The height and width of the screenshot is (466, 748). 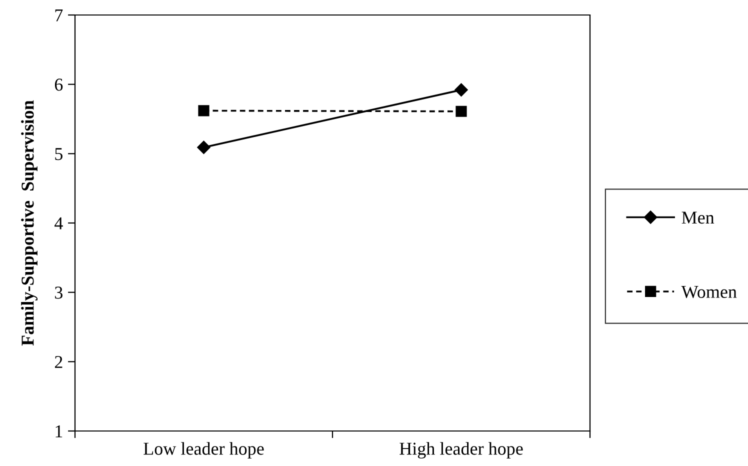 I want to click on y-tick-label: 7, so click(x=59, y=15).